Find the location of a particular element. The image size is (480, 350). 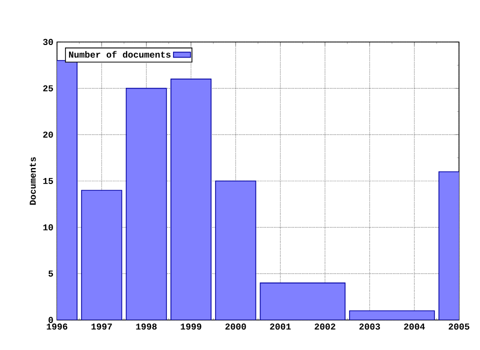

y-tick-label: 25 is located at coordinates (48, 88).